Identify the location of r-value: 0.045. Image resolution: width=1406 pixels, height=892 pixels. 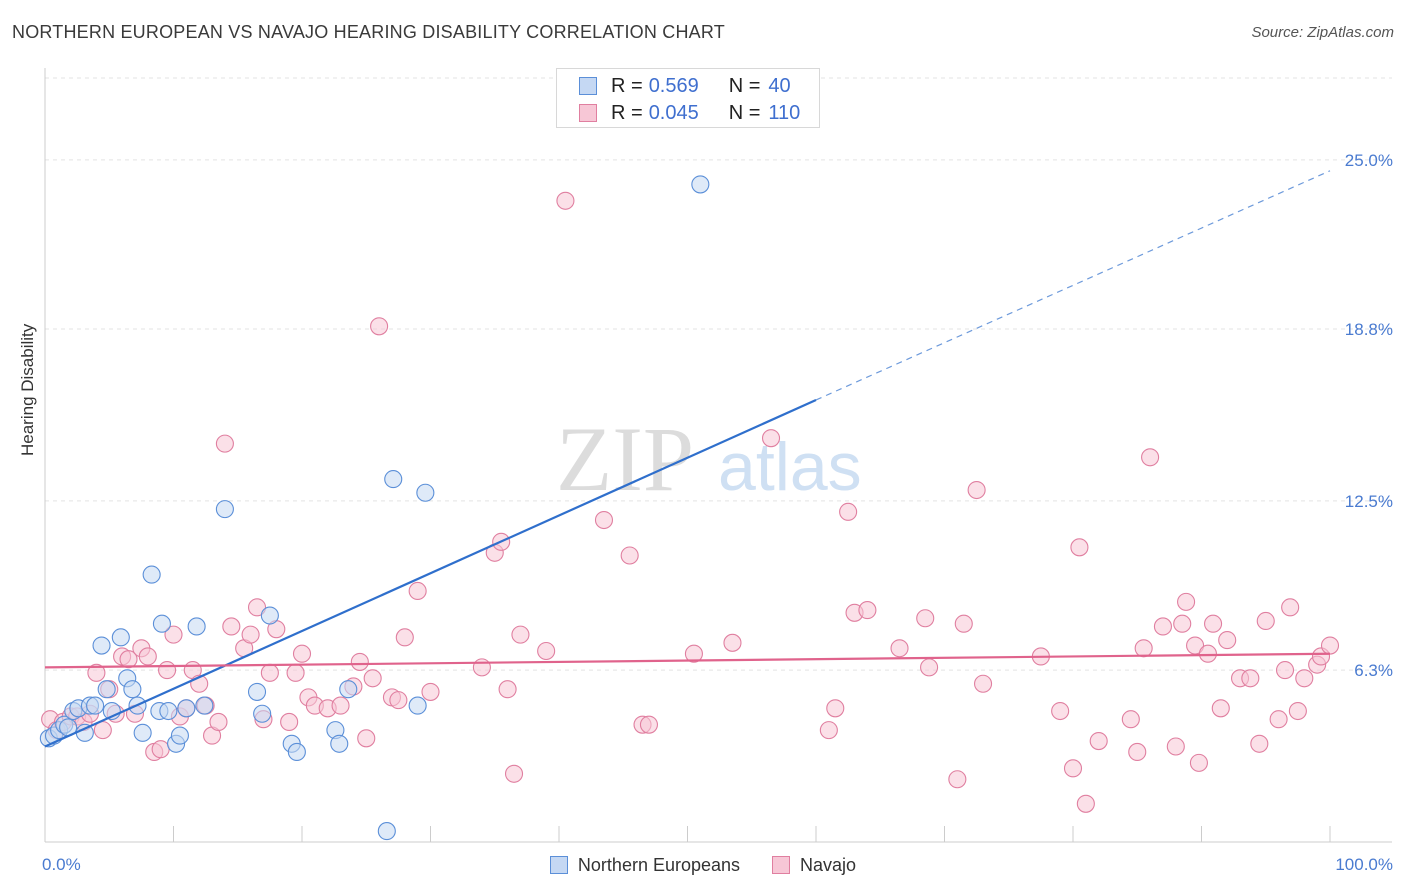
(673, 112).